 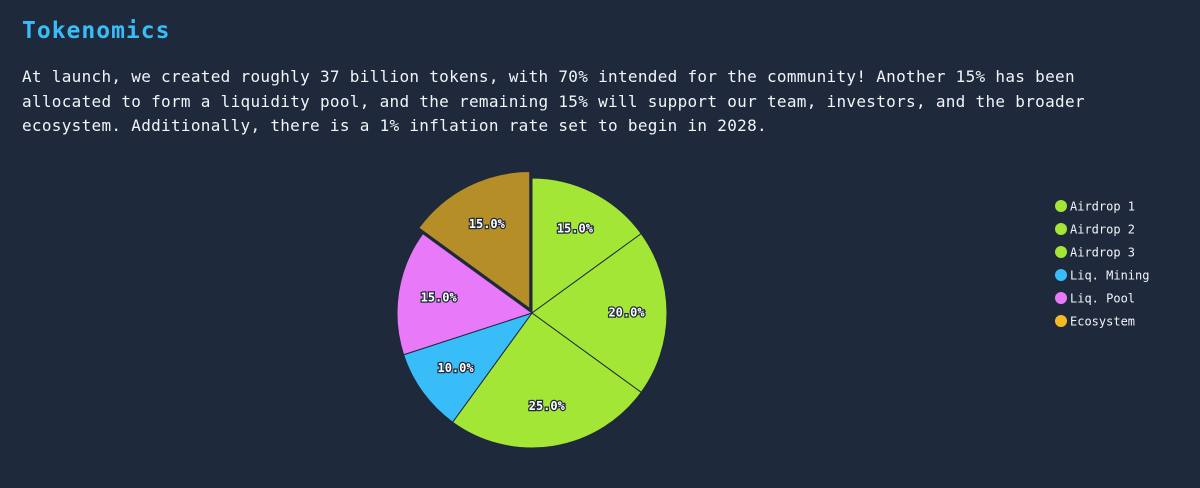 What do you see at coordinates (1109, 276) in the screenshot?
I see `legend-label: Liq. Mining` at bounding box center [1109, 276].